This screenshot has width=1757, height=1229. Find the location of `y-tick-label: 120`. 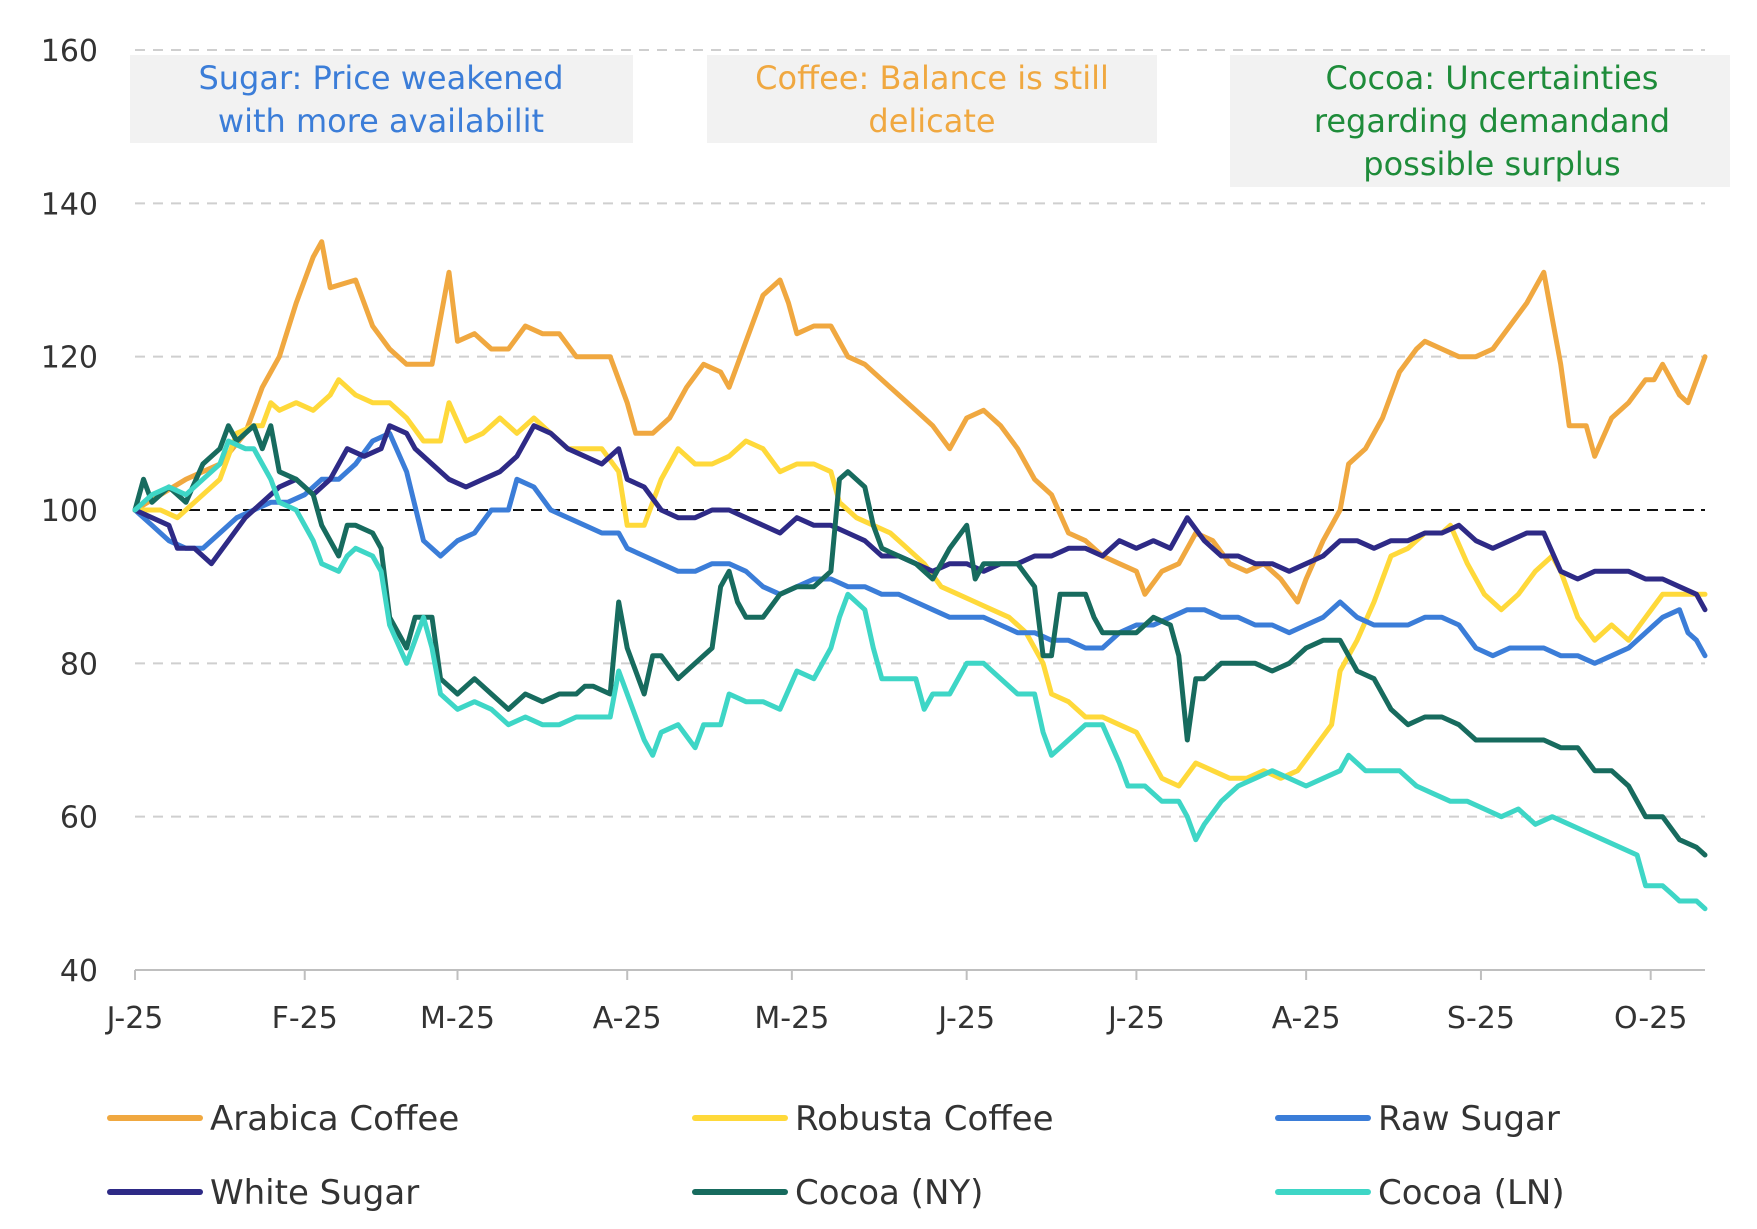

y-tick-label: 120 is located at coordinates (69, 358).